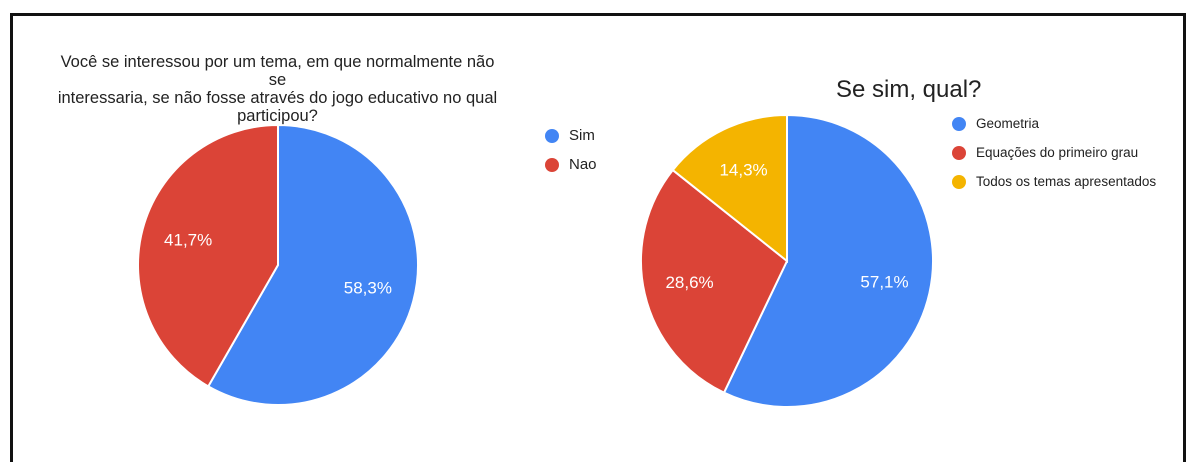  Describe the element at coordinates (1054, 123) in the screenshot. I see `legend-item: Geometria` at that location.